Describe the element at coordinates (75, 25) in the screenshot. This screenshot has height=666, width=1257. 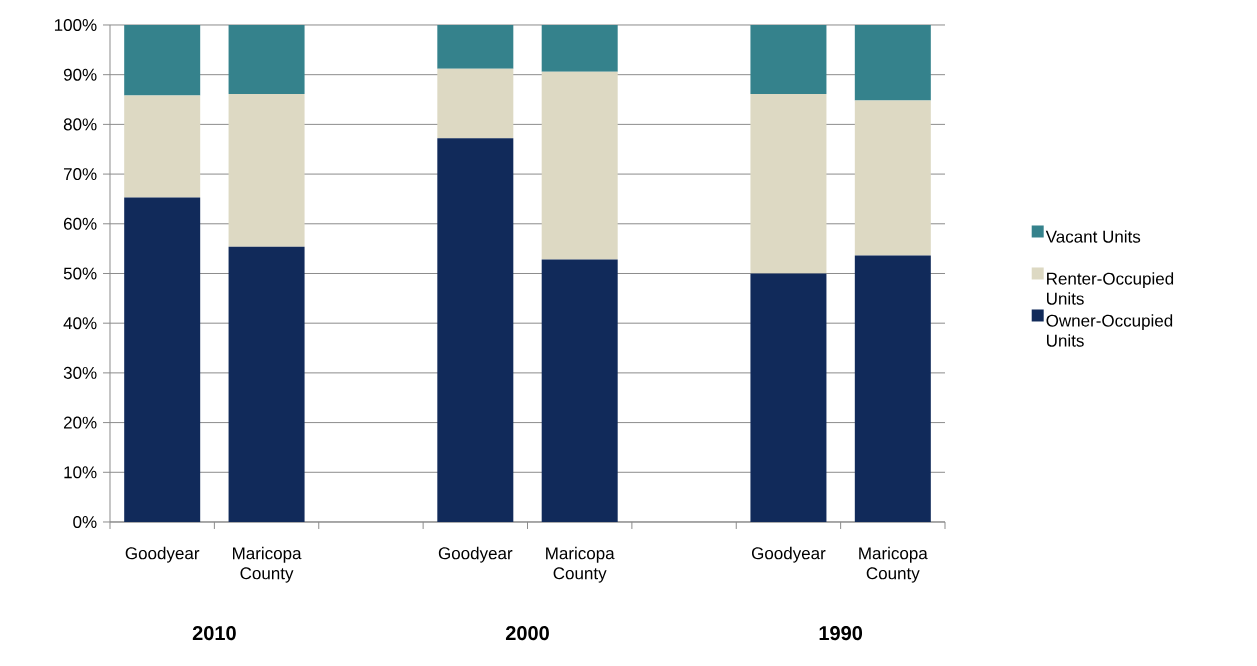
I see `y-tick-label: 100%` at that location.